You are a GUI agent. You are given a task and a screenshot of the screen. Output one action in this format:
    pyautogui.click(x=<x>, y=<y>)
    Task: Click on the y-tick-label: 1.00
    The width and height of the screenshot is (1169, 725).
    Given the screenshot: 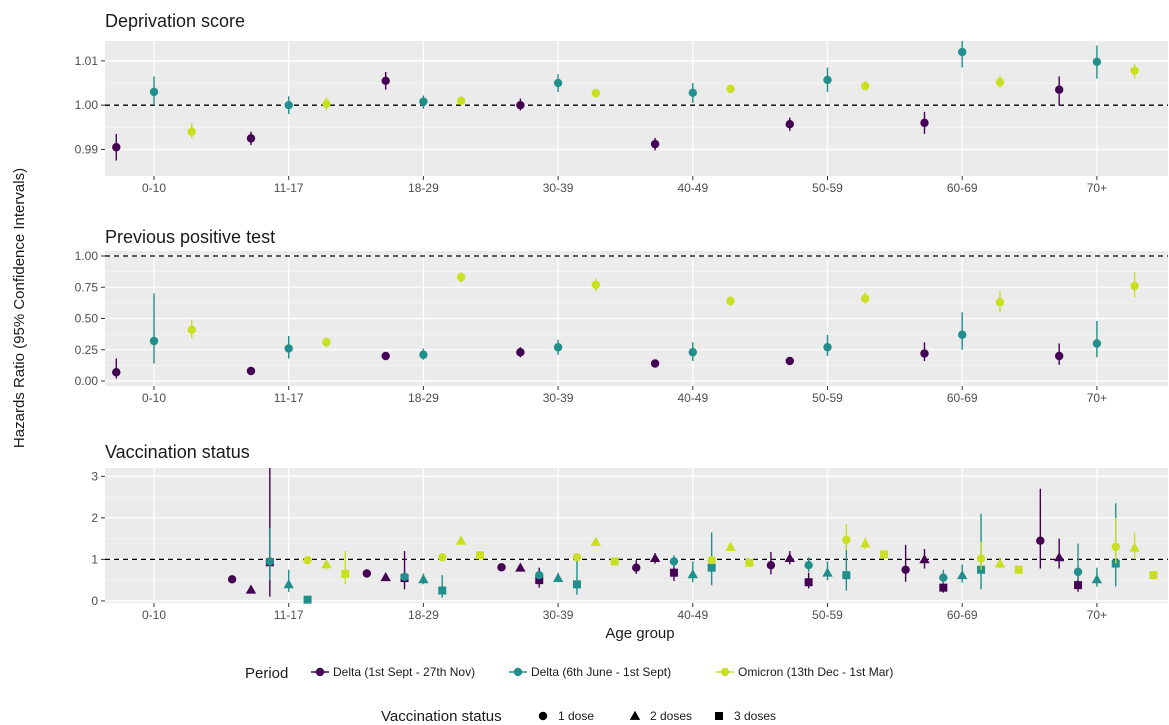 What is the action you would take?
    pyautogui.click(x=87, y=105)
    